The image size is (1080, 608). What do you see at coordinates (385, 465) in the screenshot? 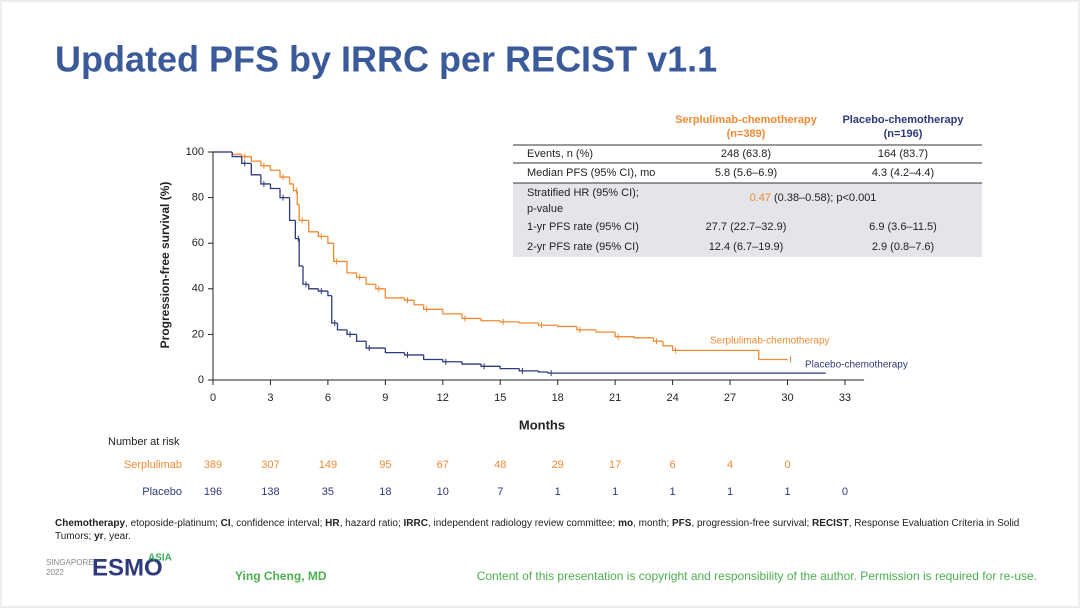
I see `risk-value: 95` at bounding box center [385, 465].